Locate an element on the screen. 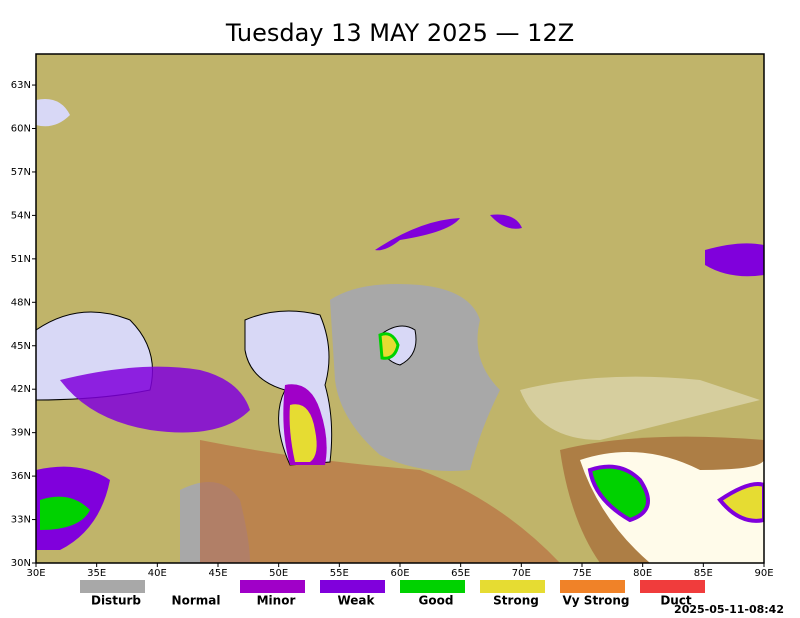 The width and height of the screenshot is (800, 618). legend-label: Vy Strong is located at coordinates (596, 601).